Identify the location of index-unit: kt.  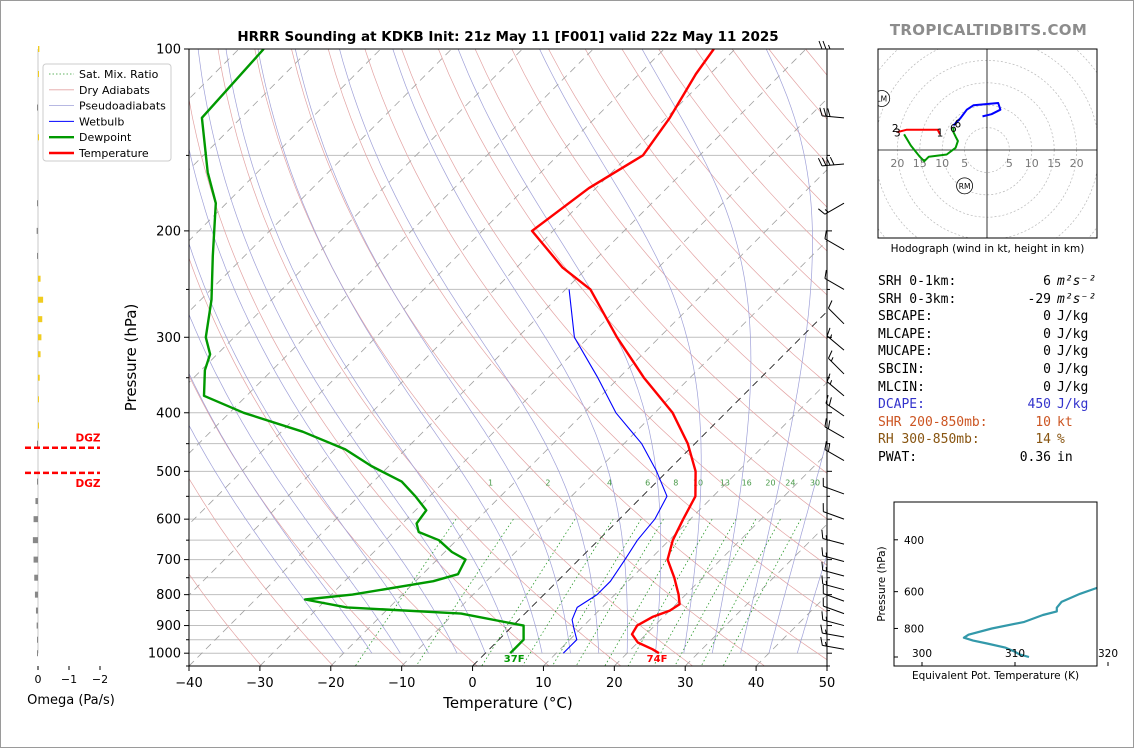
(1062, 423).